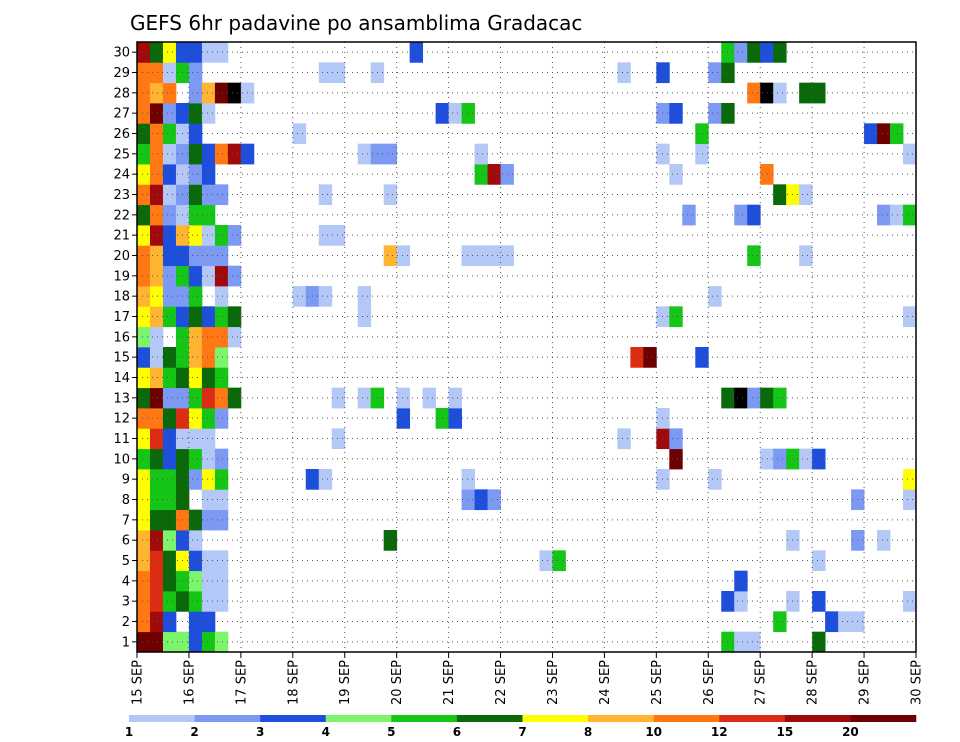 The image size is (960, 742). What do you see at coordinates (121, 439) in the screenshot?
I see `y-tick-label: 11` at bounding box center [121, 439].